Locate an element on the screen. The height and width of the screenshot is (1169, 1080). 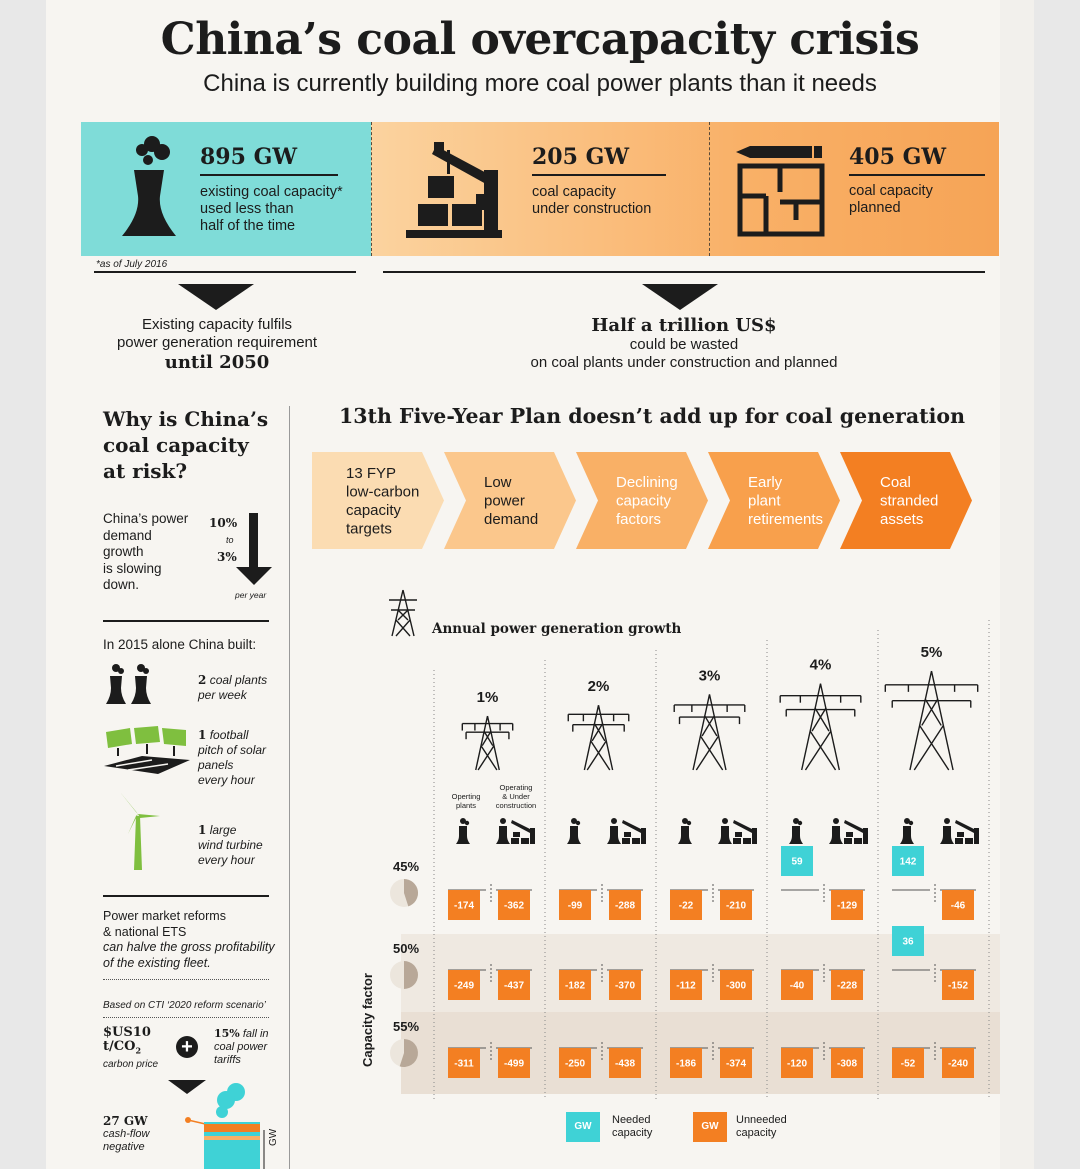
capacity-bar-value: -99 is located at coordinates (575, 906).